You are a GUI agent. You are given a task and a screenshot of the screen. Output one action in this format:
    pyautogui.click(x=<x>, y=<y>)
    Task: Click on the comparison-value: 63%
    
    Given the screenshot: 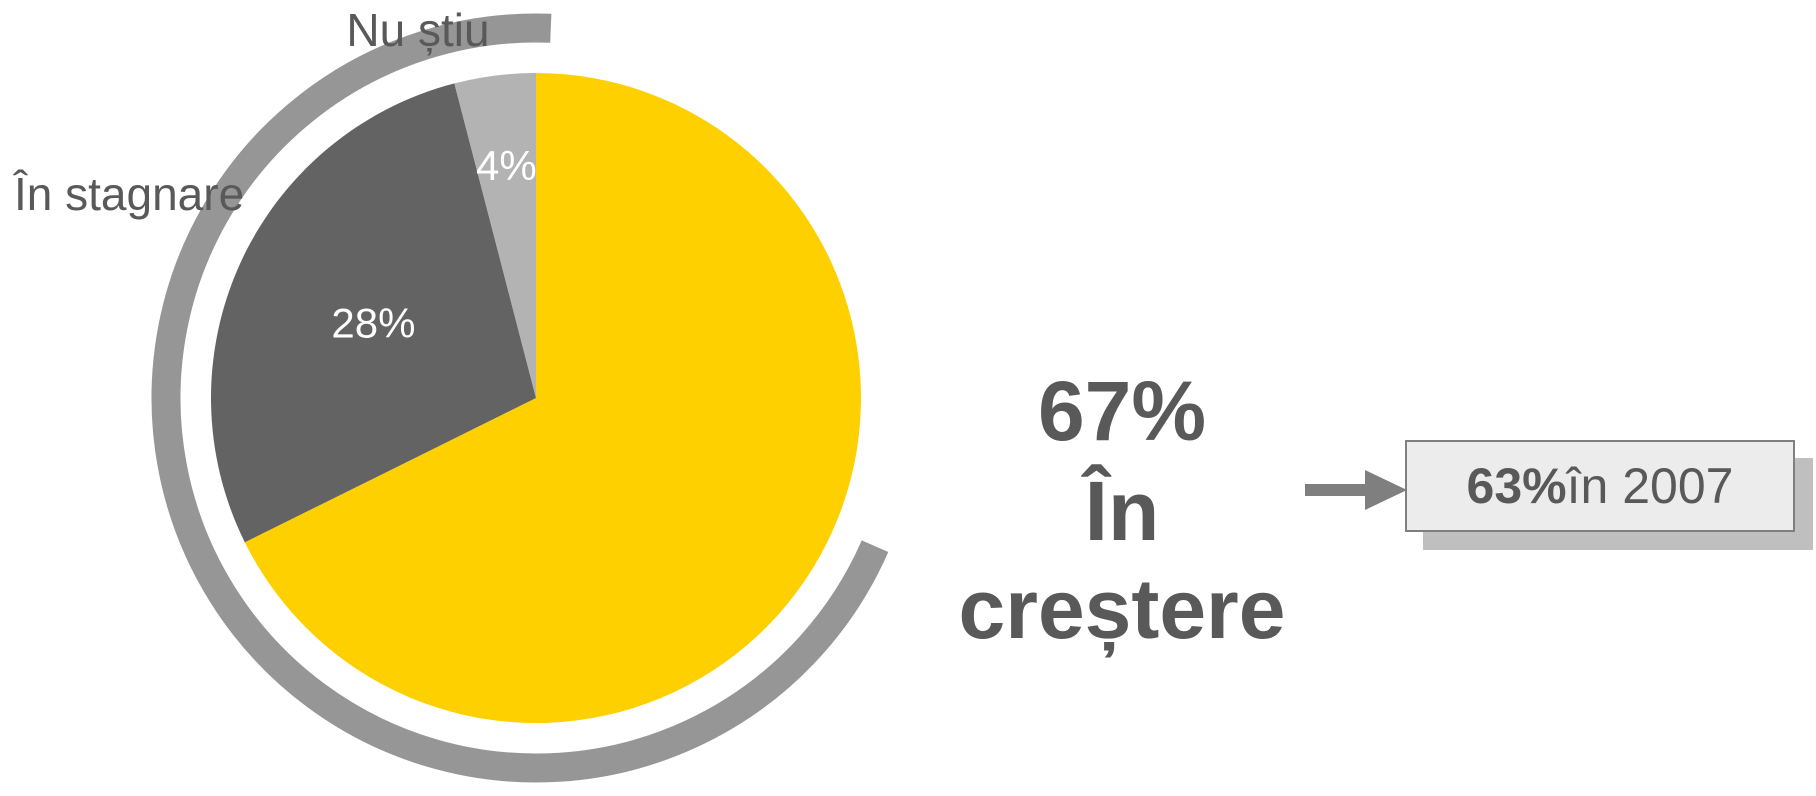 What is the action you would take?
    pyautogui.click(x=1516, y=486)
    